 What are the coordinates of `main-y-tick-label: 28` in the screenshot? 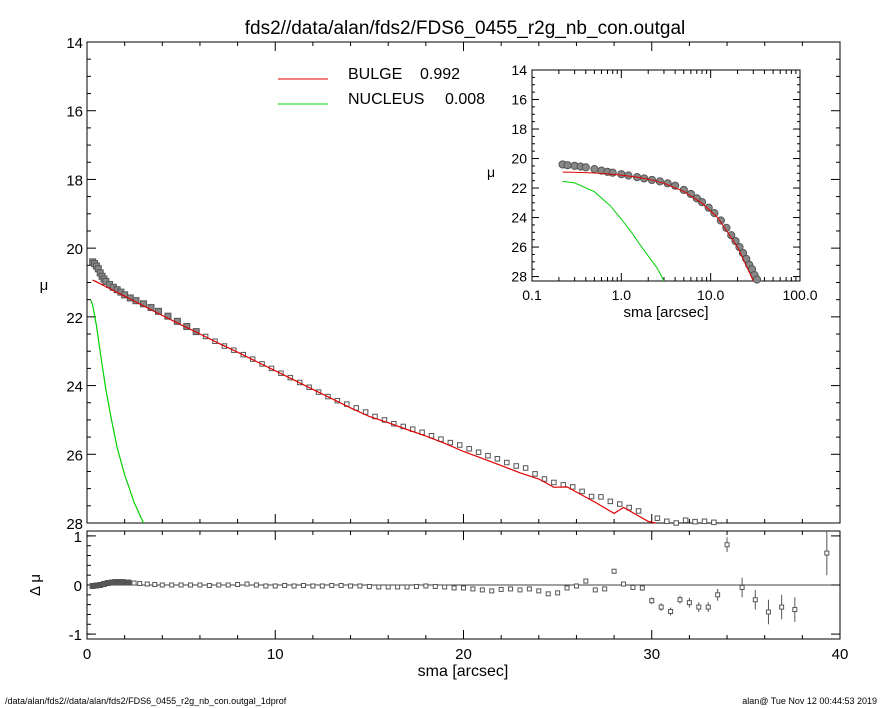 It's located at (74, 524).